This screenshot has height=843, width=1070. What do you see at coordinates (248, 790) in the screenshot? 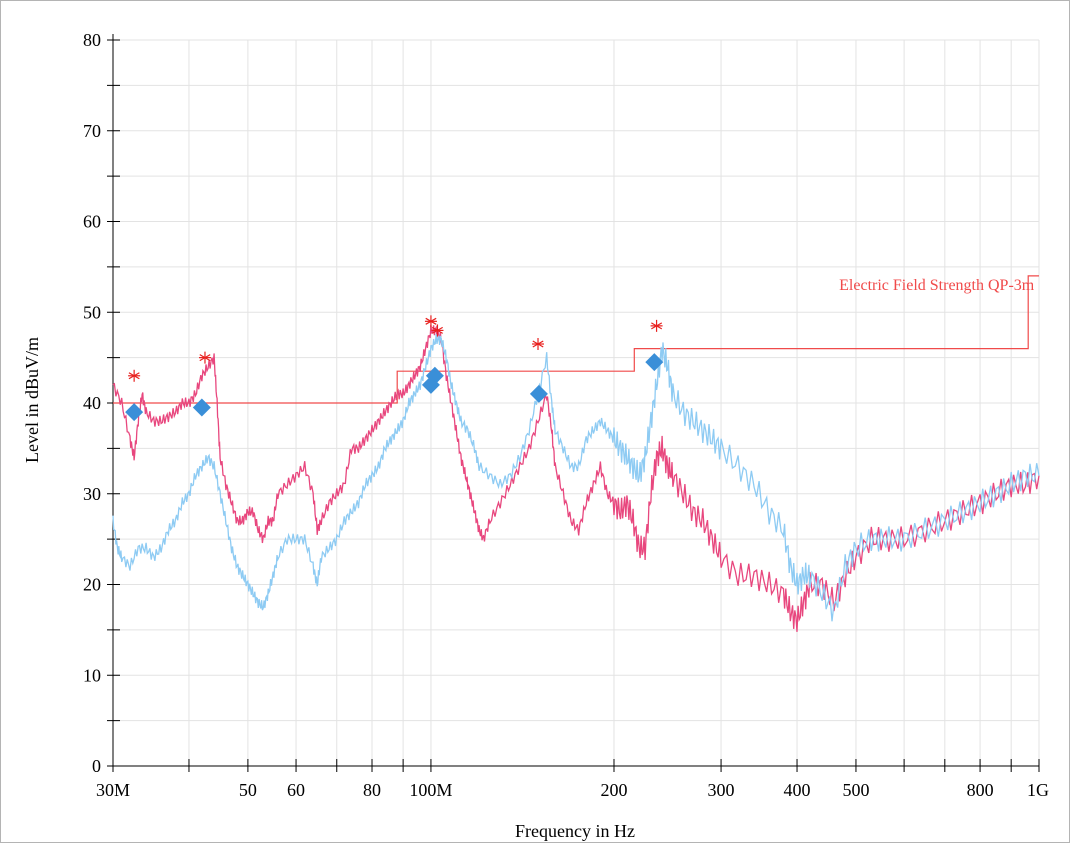
I see `x-tick-label: 50` at bounding box center [248, 790].